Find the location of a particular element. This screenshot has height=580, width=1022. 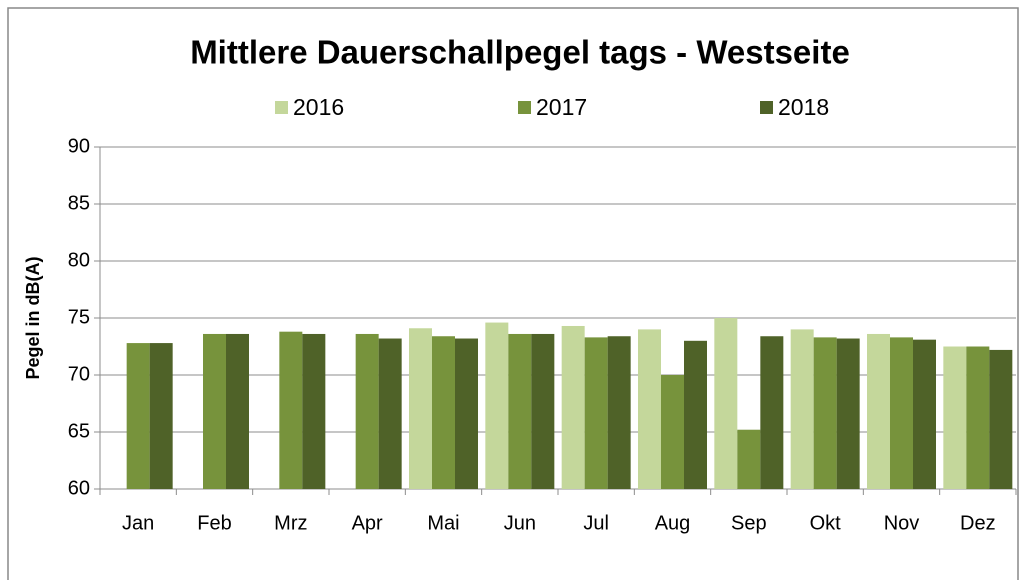

legend-label: 2018 is located at coordinates (803, 107).